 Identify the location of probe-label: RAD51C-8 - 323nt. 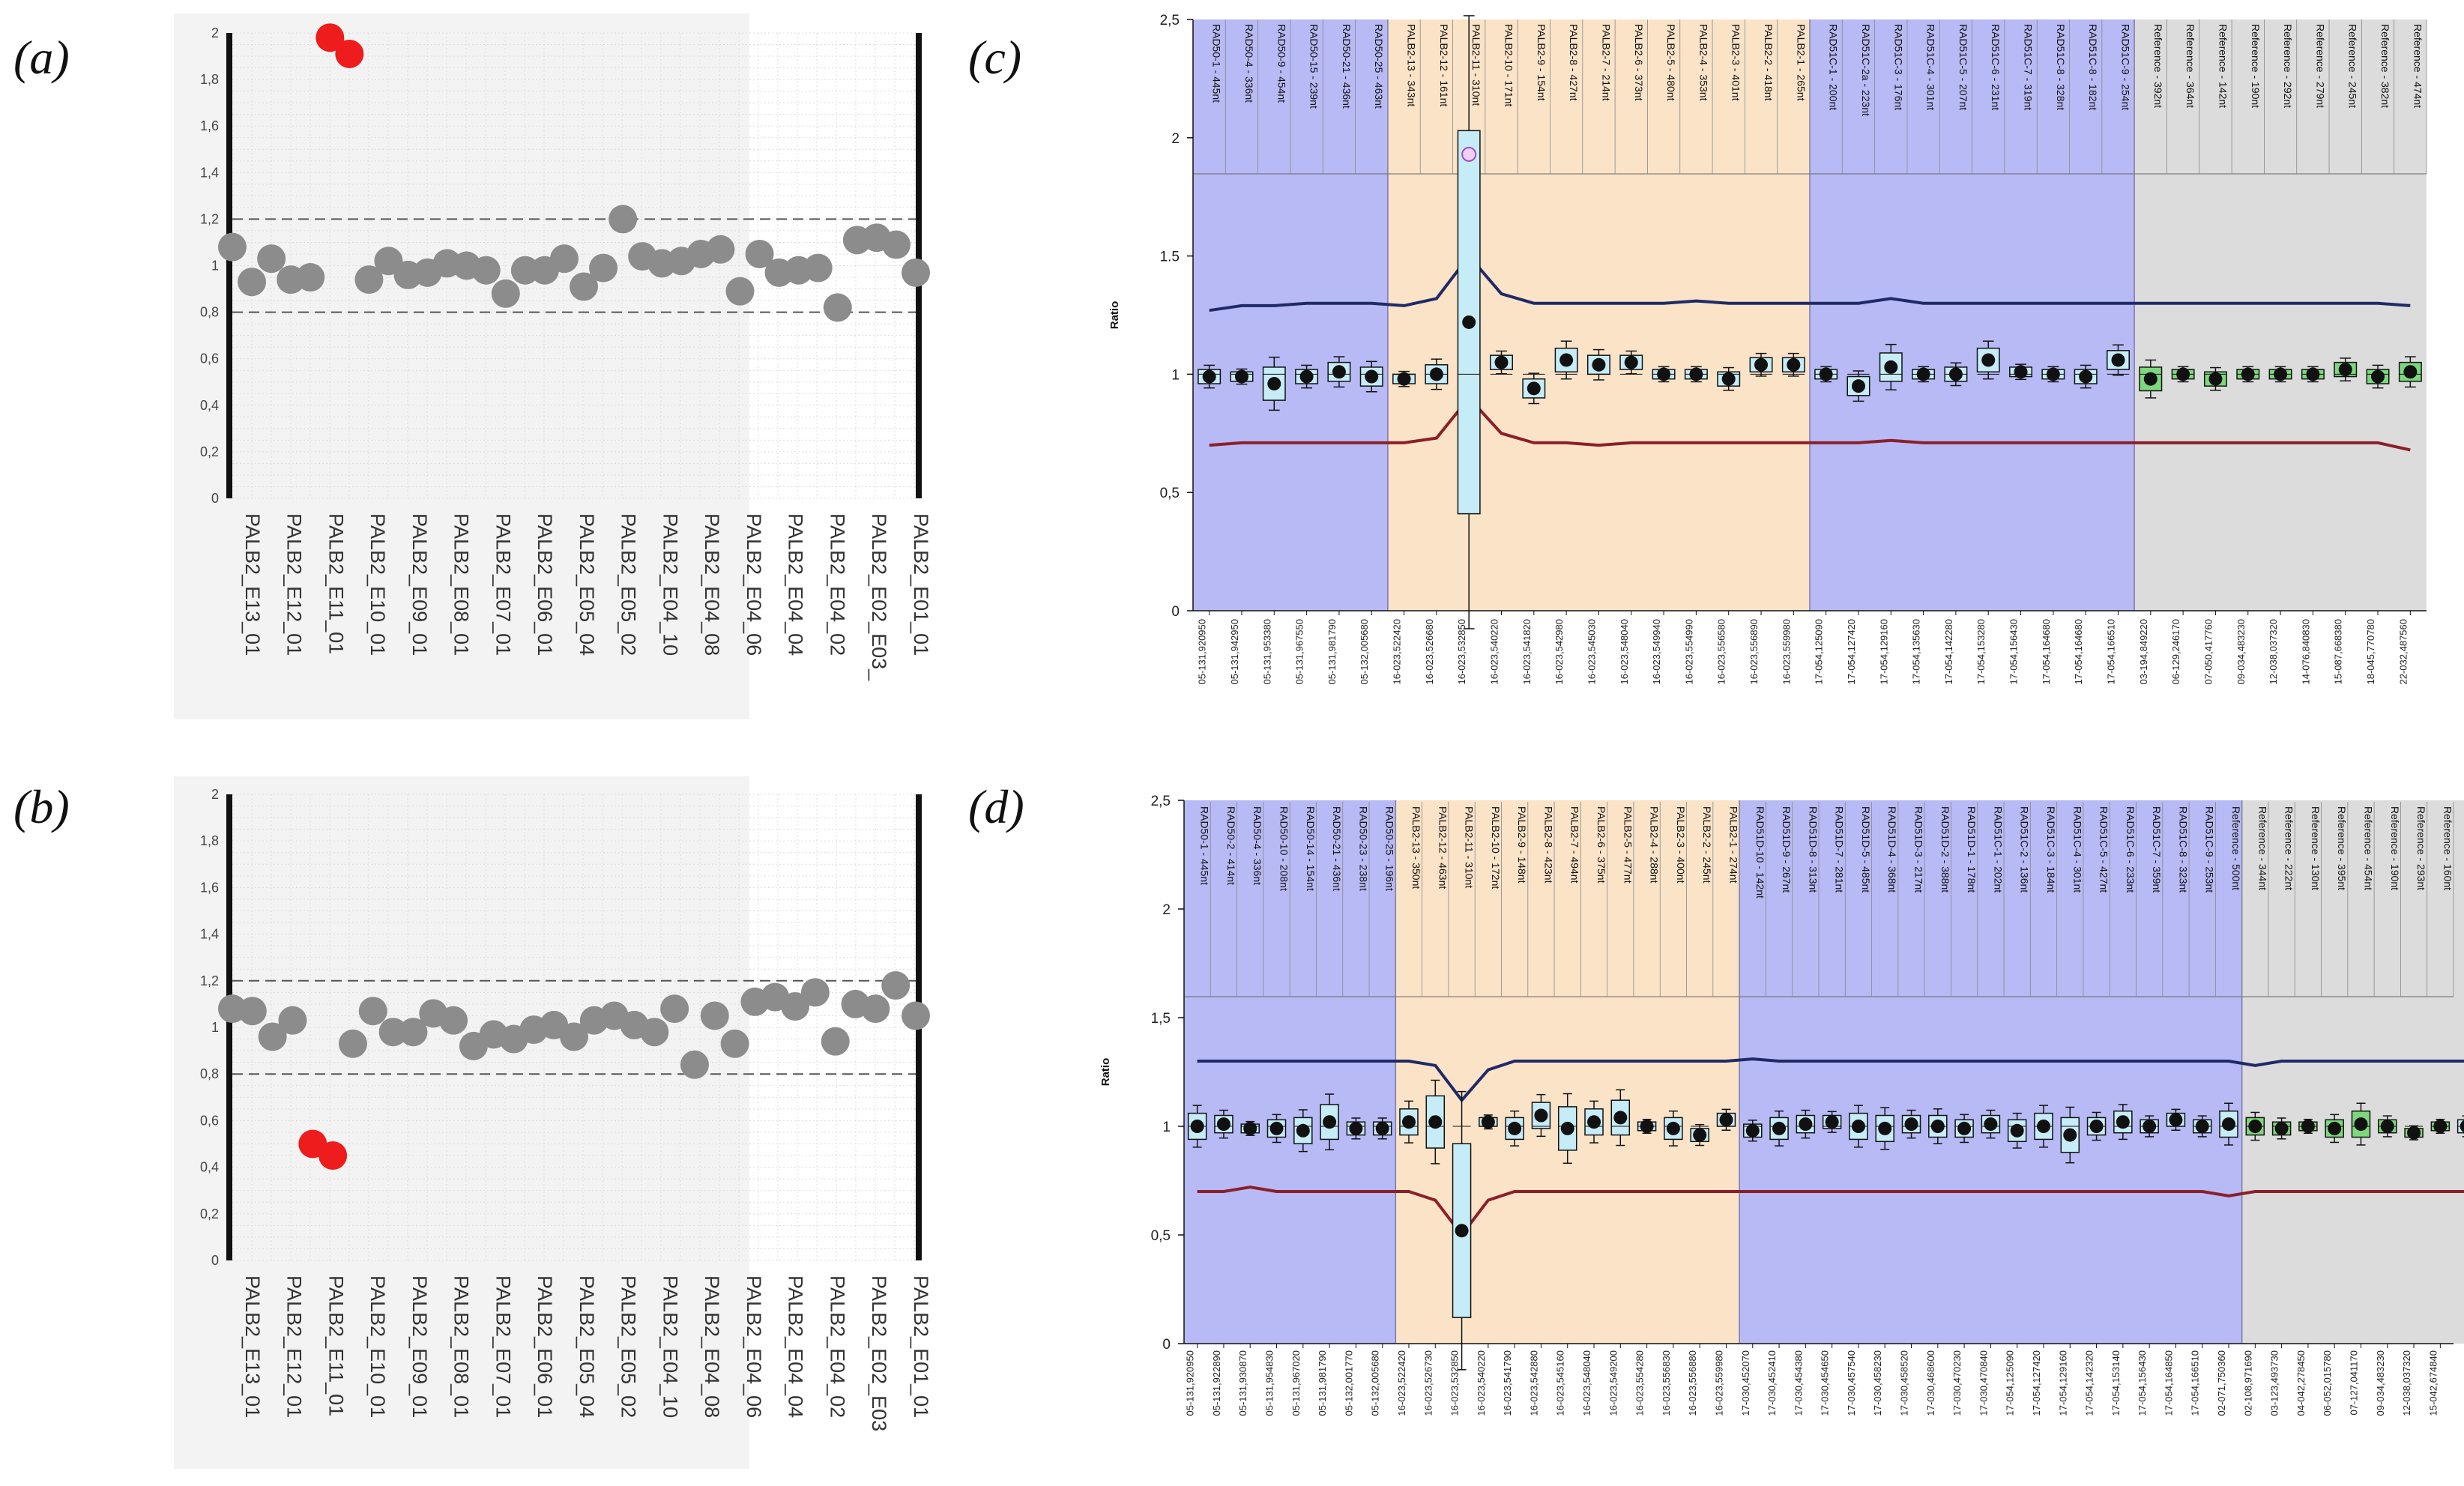
(2183, 849).